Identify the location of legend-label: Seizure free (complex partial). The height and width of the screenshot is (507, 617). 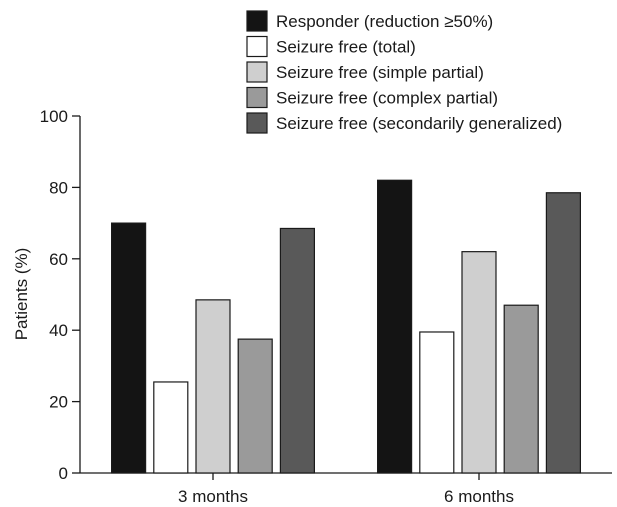
(387, 98).